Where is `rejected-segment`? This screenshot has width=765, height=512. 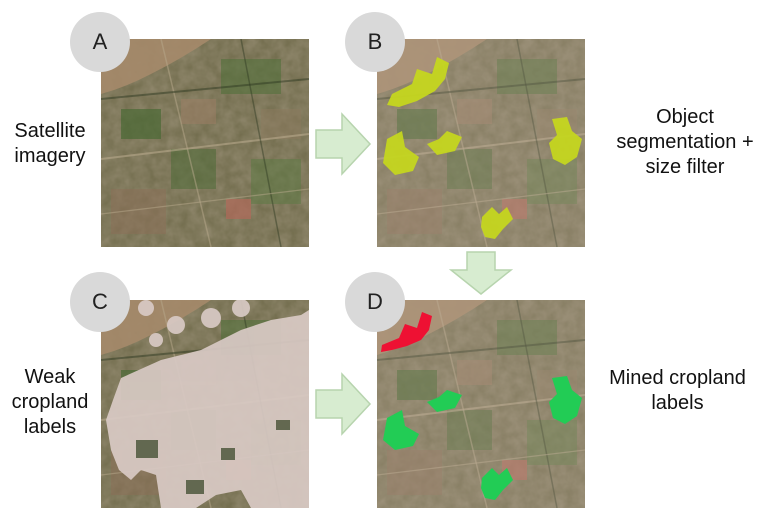
rejected-segment is located at coordinates (406, 332).